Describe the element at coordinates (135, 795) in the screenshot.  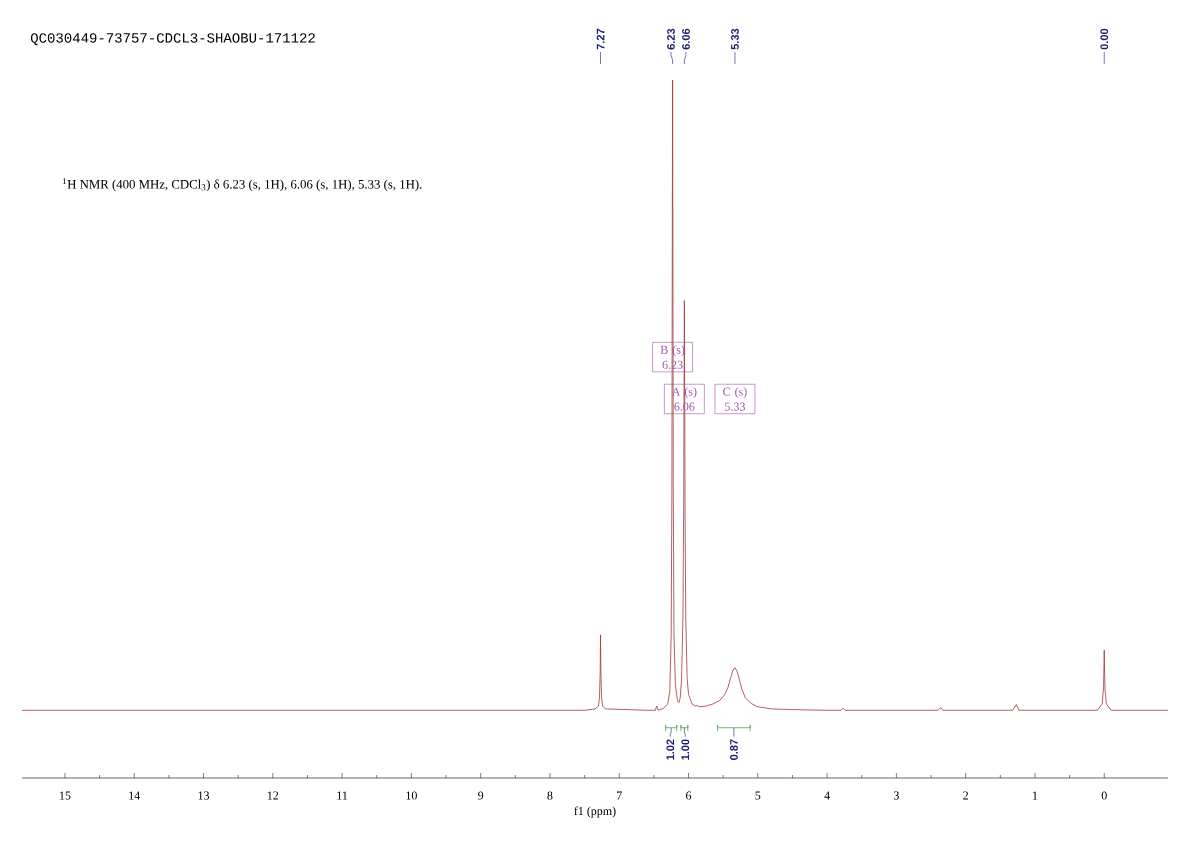
I see `x-tick-label: 14` at that location.